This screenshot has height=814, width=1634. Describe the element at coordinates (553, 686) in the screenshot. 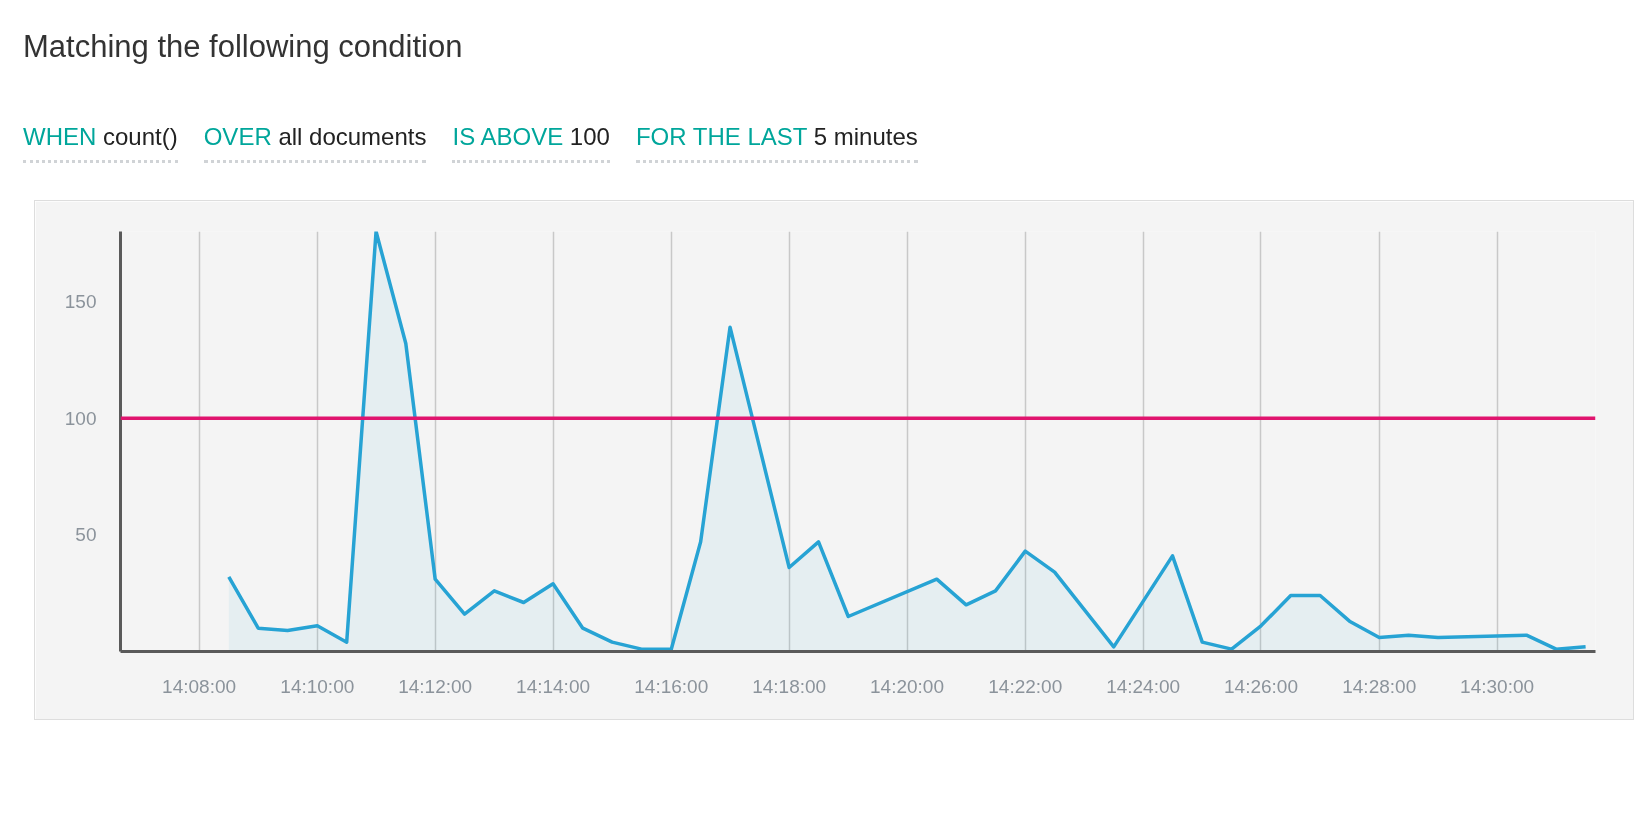

I see `x-tick-label: 14:14:00` at that location.